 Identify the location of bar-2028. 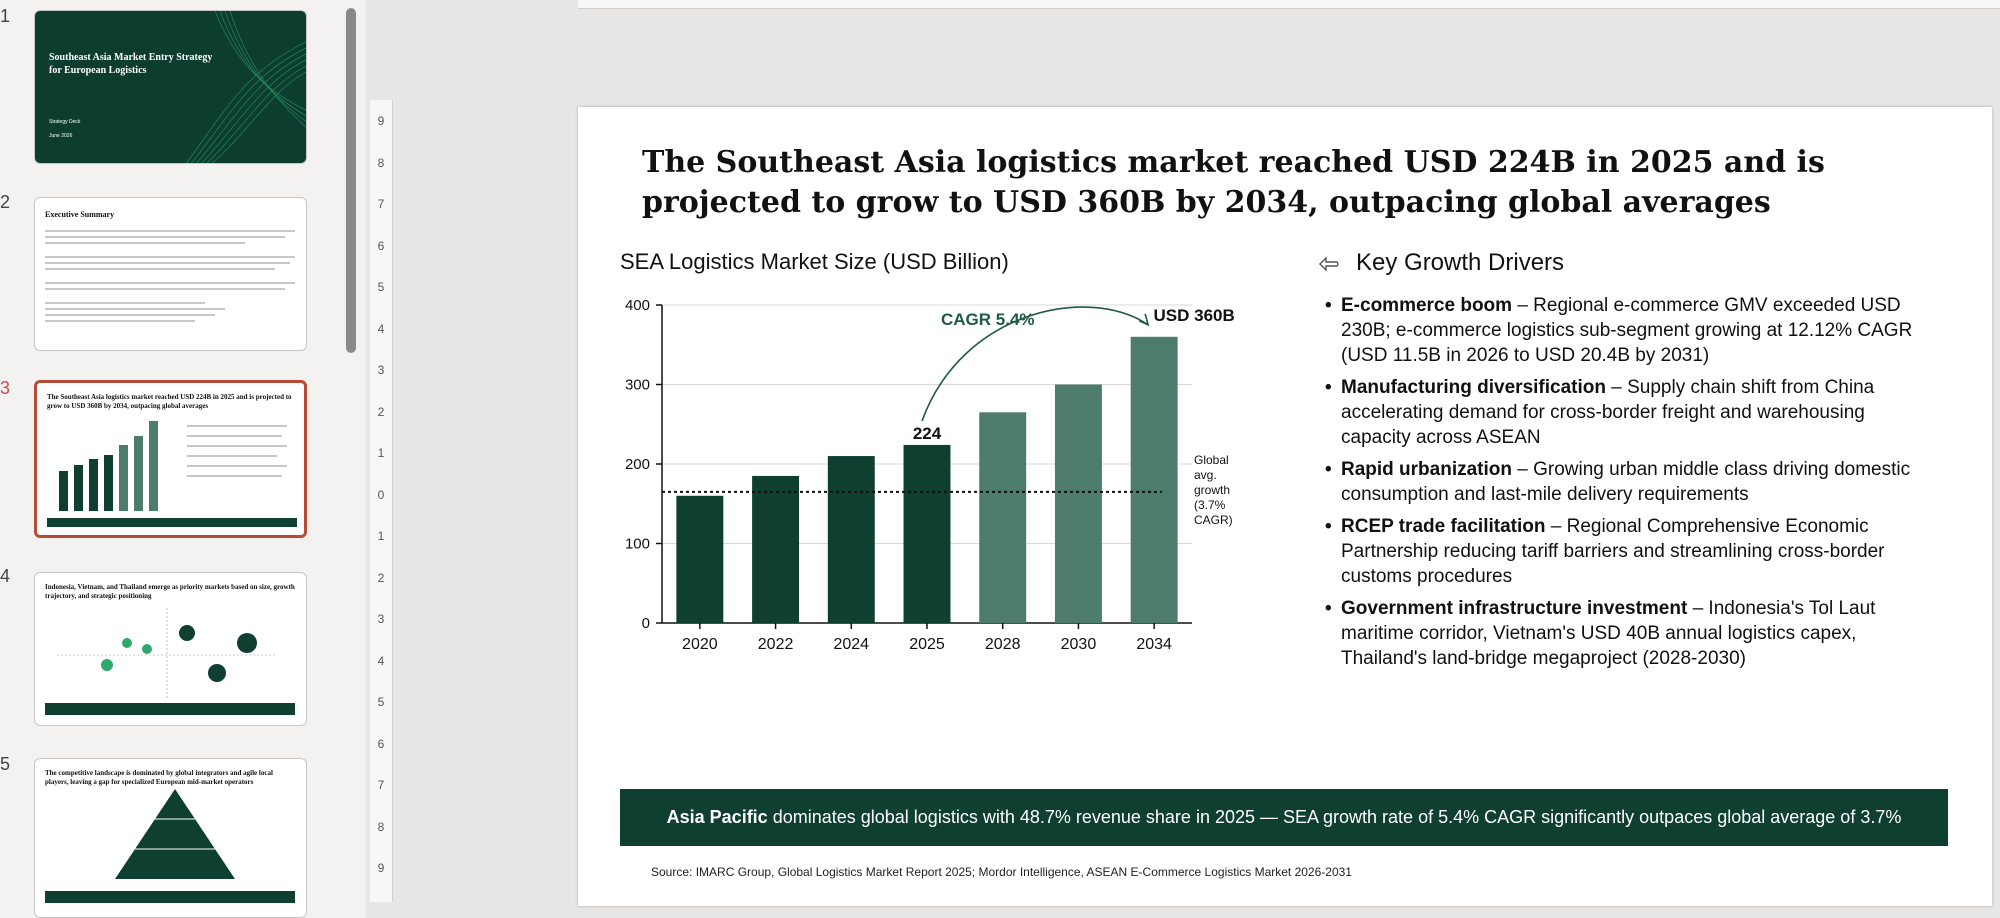
(1003, 517).